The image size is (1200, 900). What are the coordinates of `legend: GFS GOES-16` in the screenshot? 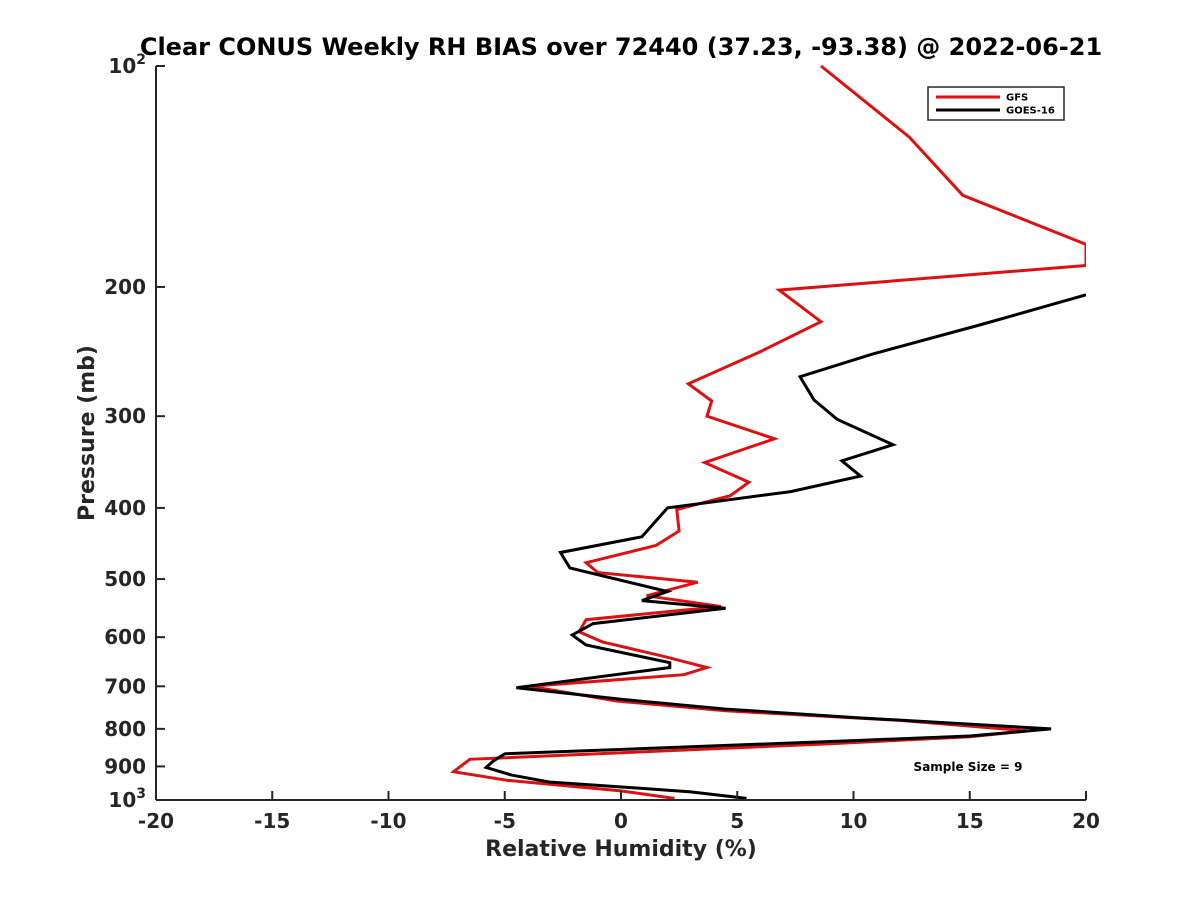 It's located at (996, 103).